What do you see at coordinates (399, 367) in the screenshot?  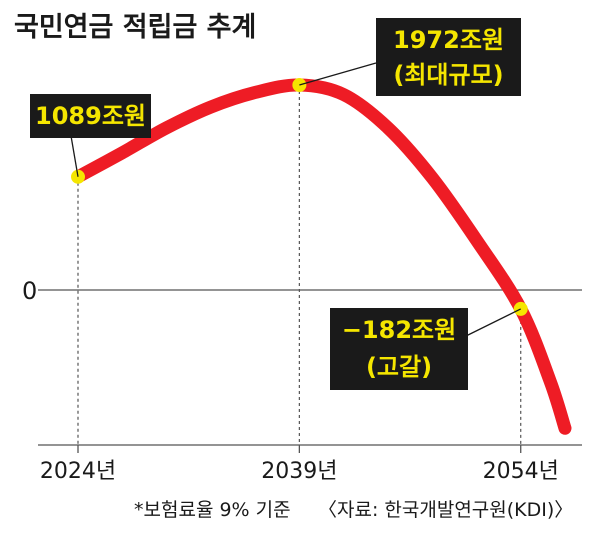 I see `annotation-label: (고갈)` at bounding box center [399, 367].